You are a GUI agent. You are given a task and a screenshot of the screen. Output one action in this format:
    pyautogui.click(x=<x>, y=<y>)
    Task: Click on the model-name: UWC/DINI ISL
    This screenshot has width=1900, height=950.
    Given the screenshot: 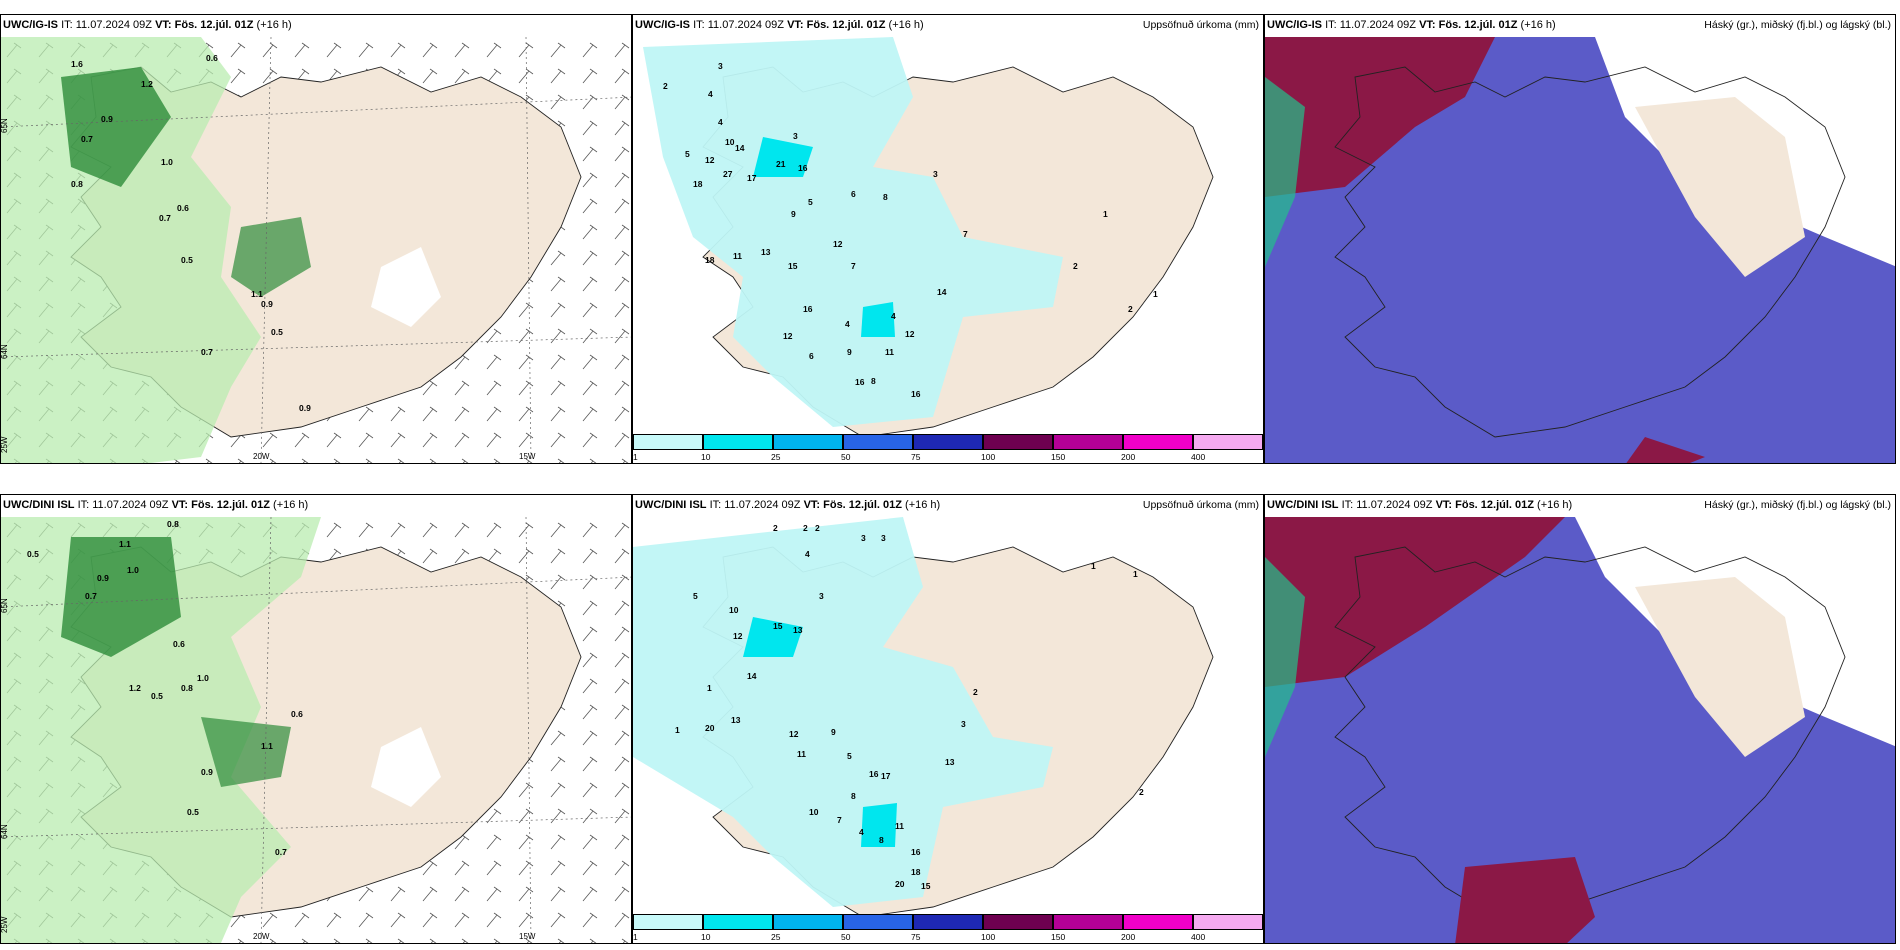 What is the action you would take?
    pyautogui.click(x=1303, y=505)
    